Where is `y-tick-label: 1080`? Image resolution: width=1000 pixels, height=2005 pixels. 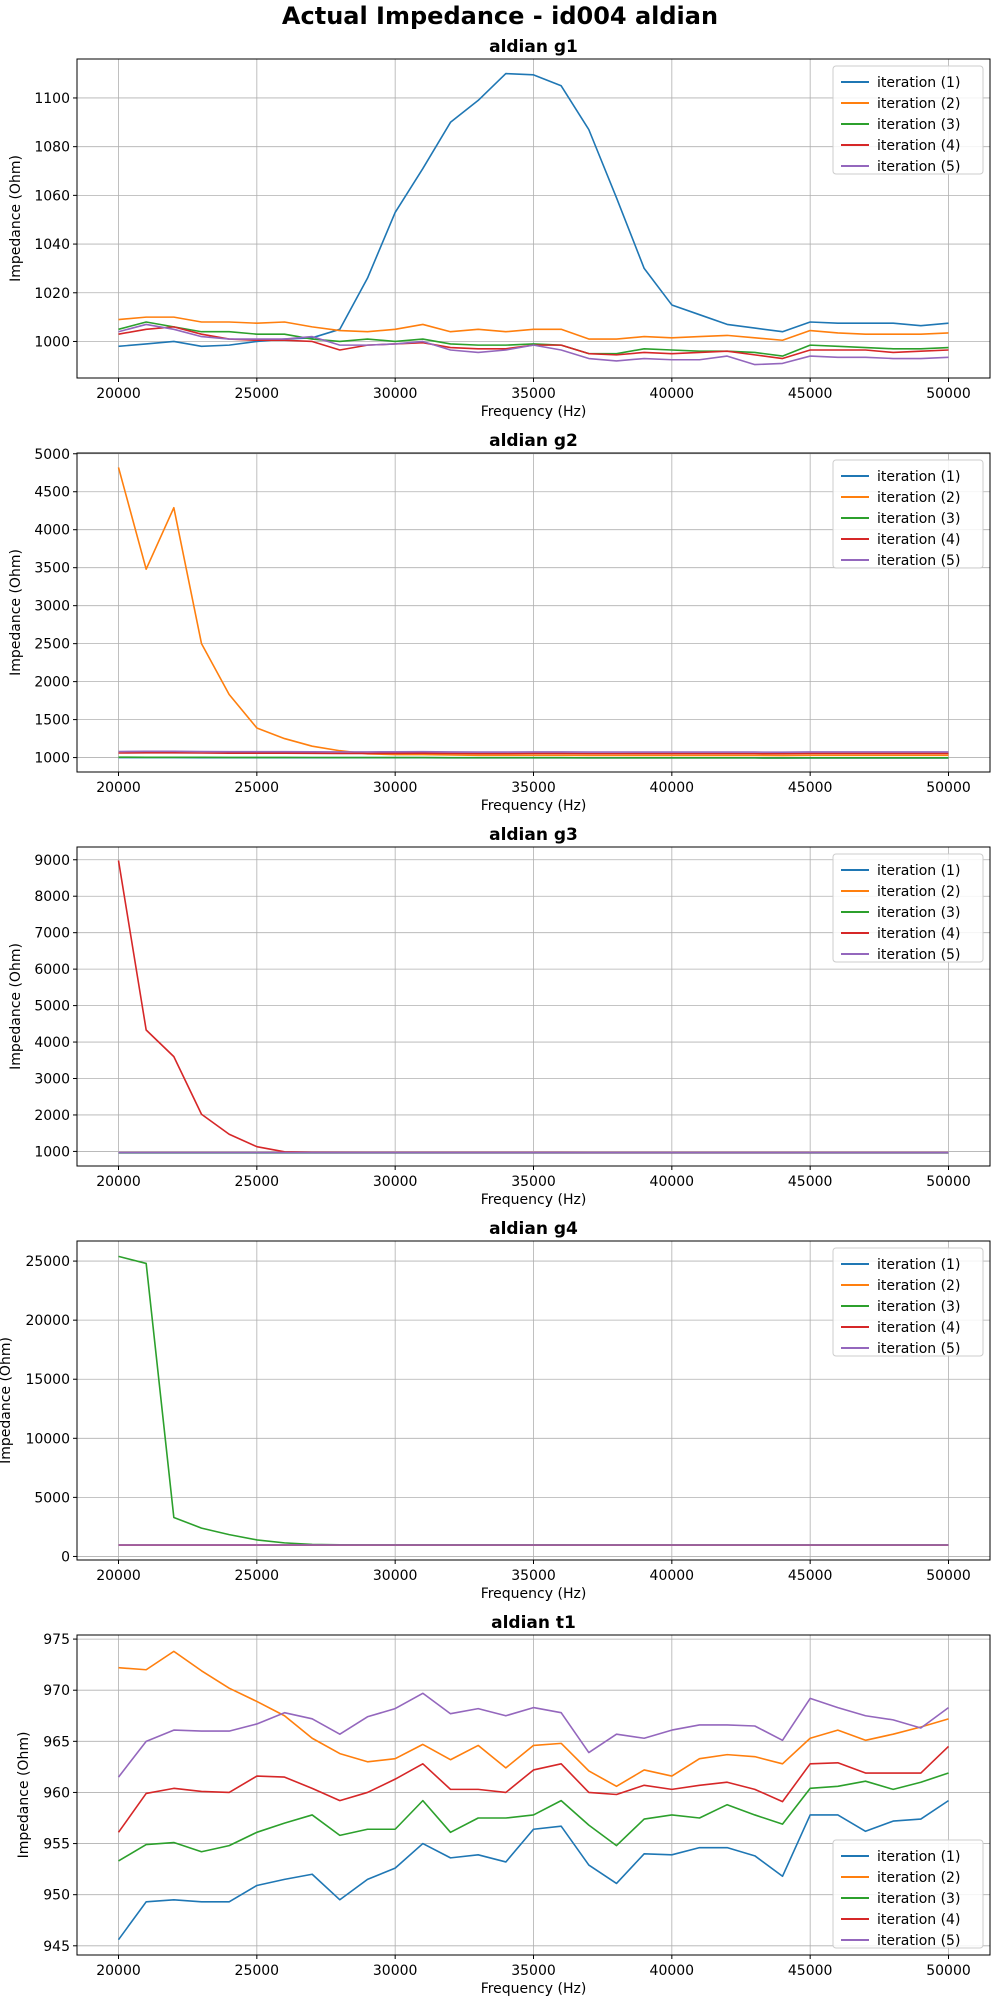 y-tick-label: 1080 is located at coordinates (52, 148).